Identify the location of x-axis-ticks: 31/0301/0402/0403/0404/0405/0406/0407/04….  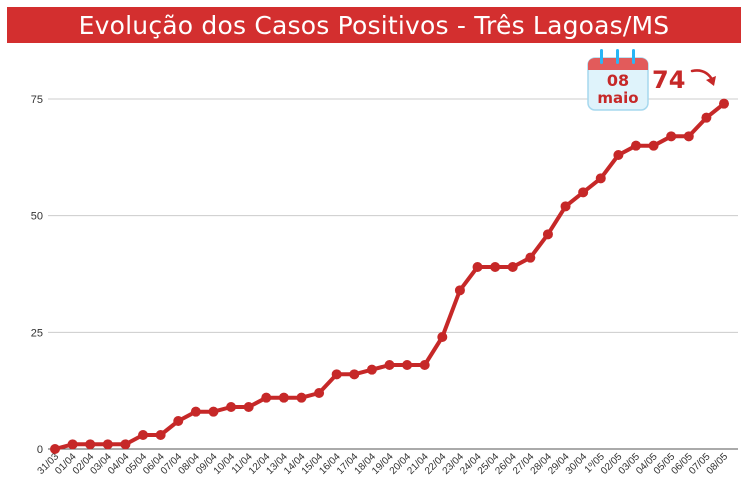
(383, 464).